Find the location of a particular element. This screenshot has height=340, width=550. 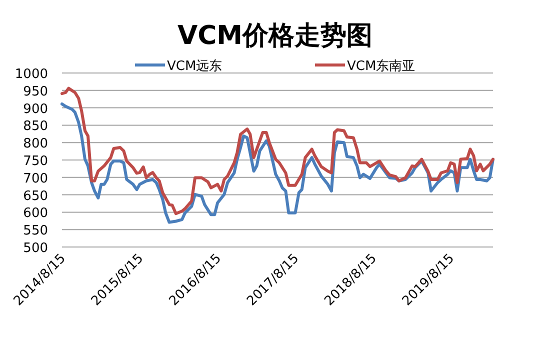

y-tick-label: 750 is located at coordinates (35, 161).